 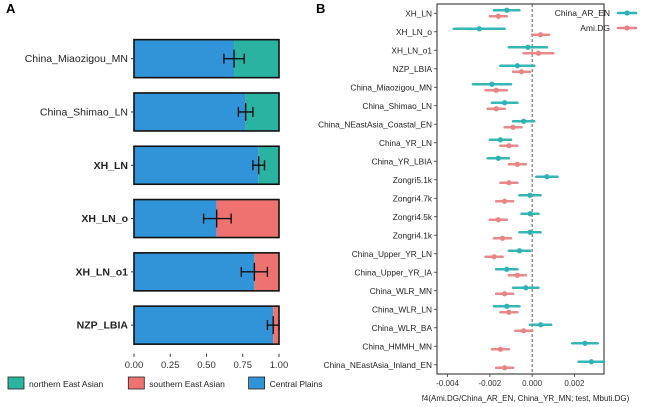 What do you see at coordinates (134, 365) in the screenshot?
I see `a-x-tick-label: 0.00` at bounding box center [134, 365].